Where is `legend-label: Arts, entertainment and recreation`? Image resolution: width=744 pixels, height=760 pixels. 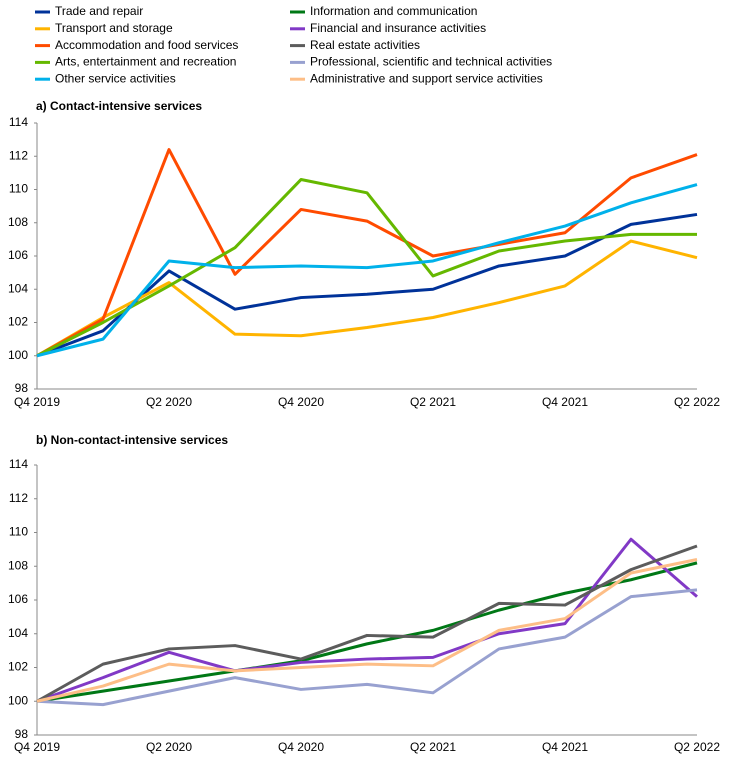
legend-label: Arts, entertainment and recreation is located at coordinates (145, 62).